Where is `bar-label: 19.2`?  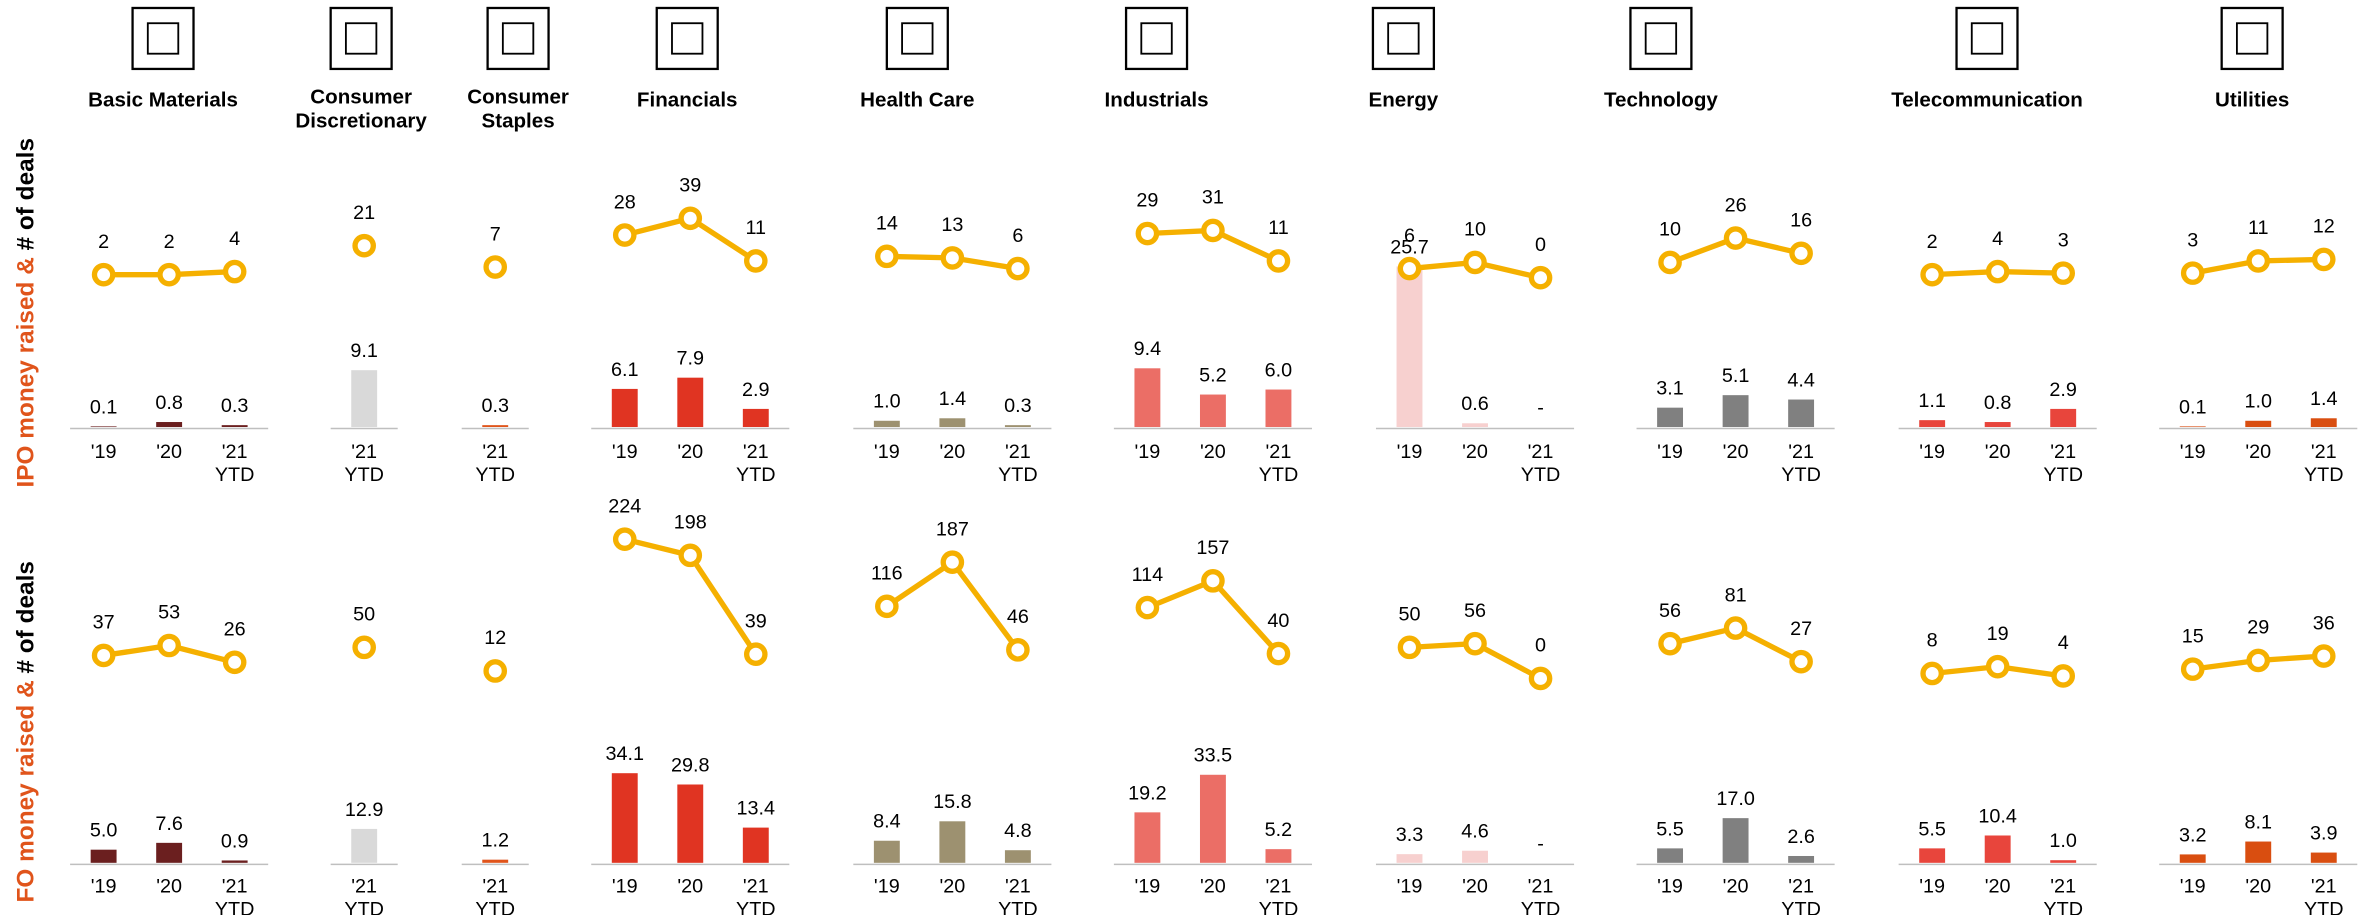 bar-label: 19.2 is located at coordinates (1147, 793).